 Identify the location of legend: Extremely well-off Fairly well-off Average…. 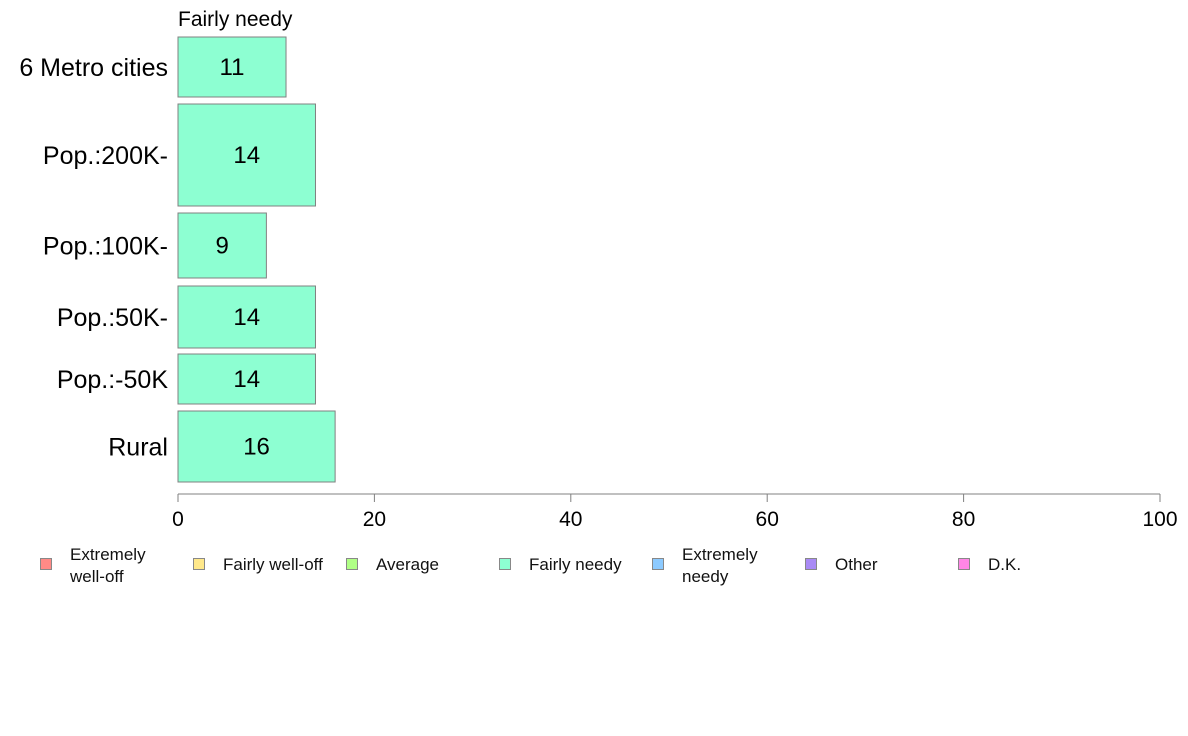
(594, 570).